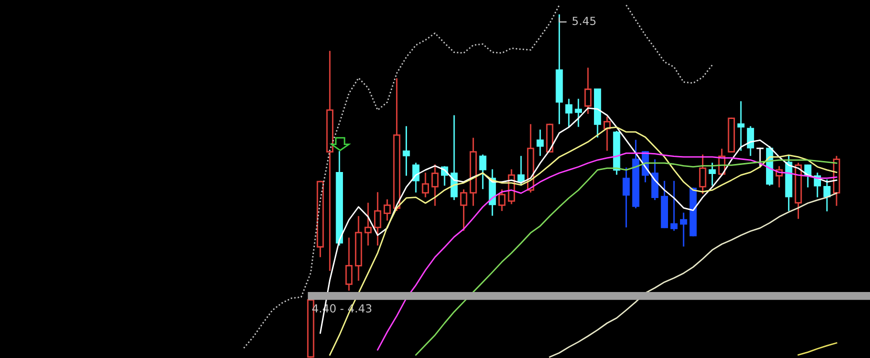 The width and height of the screenshot is (870, 358). Describe the element at coordinates (584, 21) in the screenshot. I see `annotation: 5.45` at that location.